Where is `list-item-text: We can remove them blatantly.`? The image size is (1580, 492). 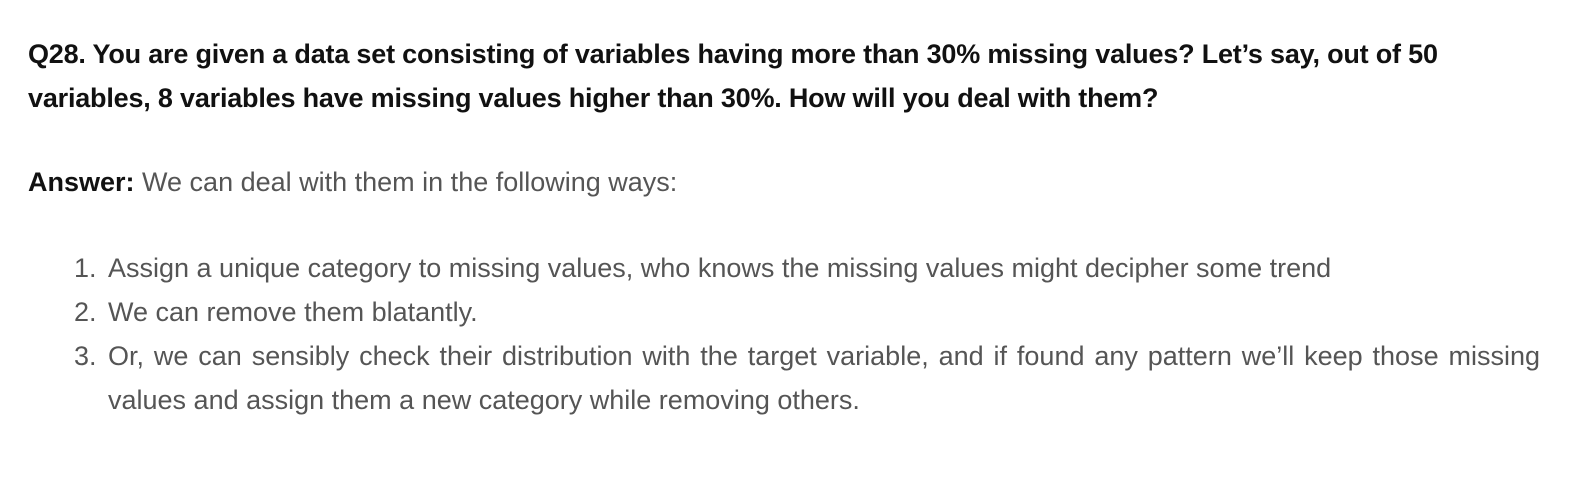
list-item-text: We can remove them blatantly. is located at coordinates (293, 312).